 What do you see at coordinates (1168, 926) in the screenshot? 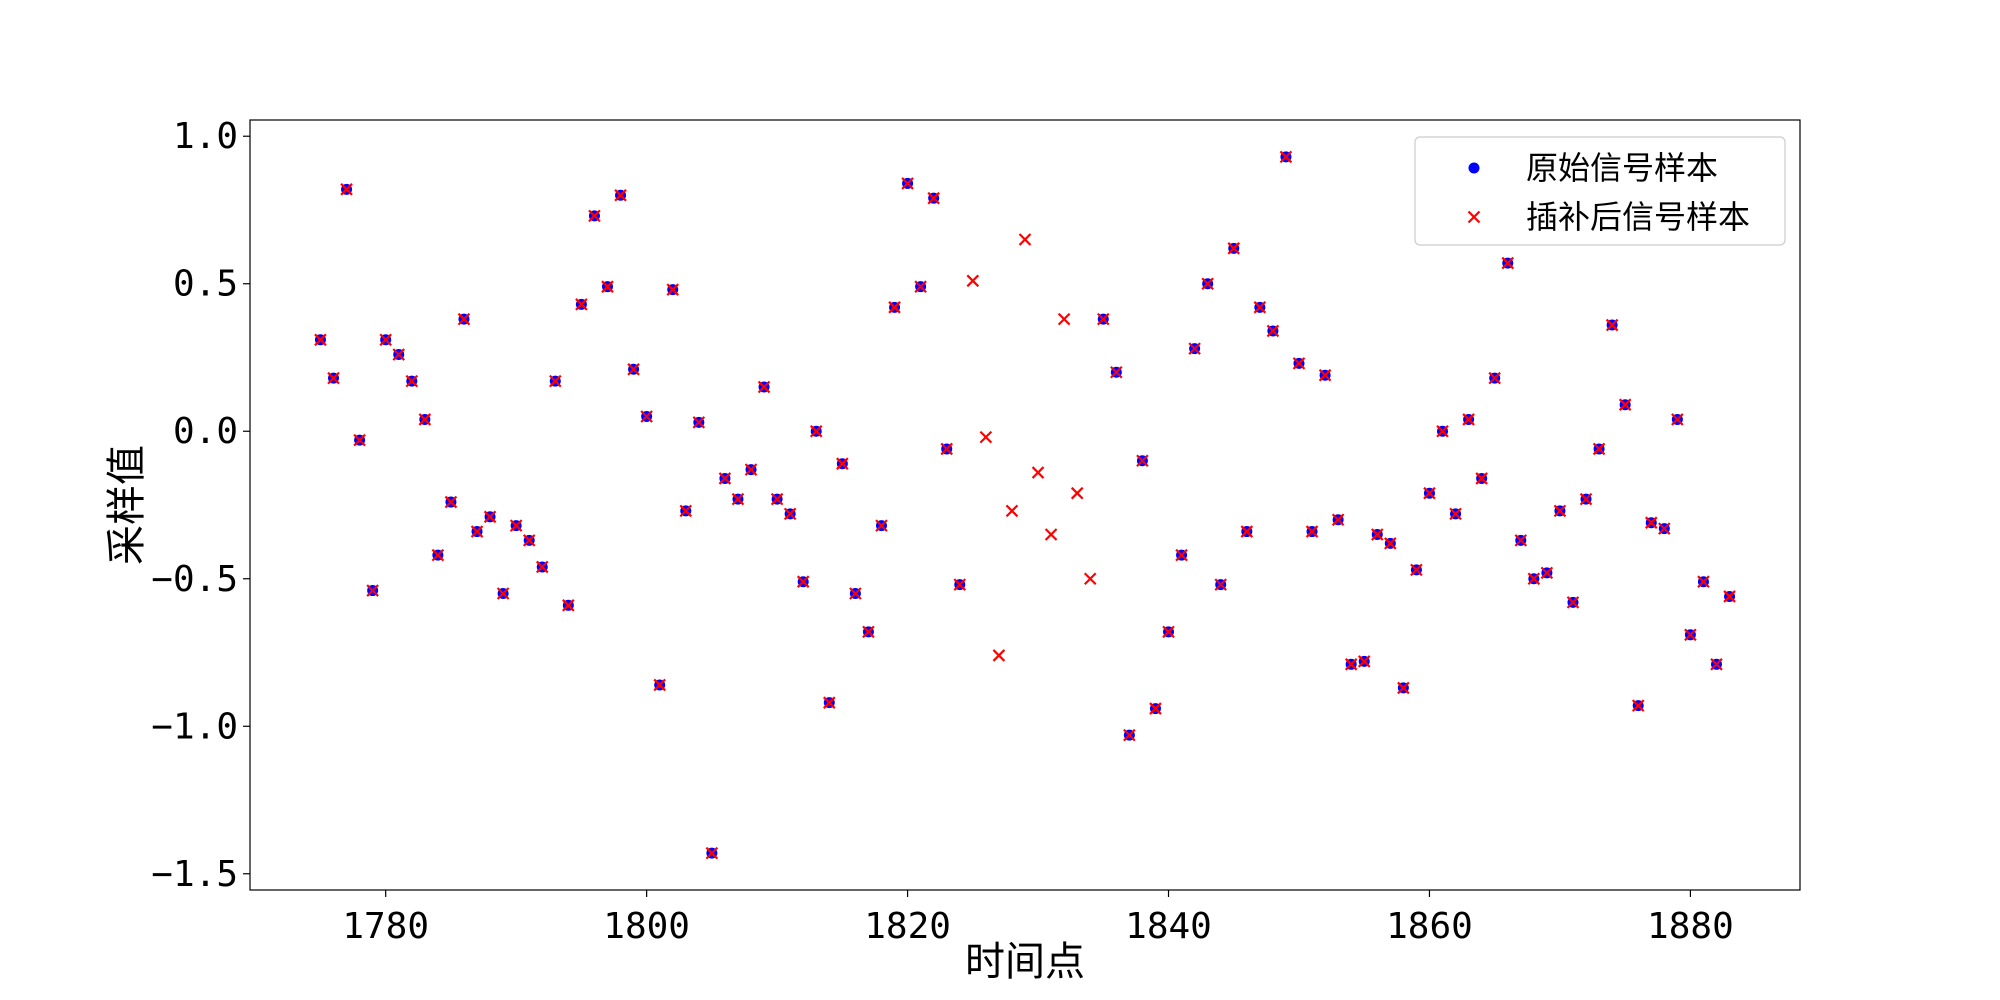
I see `x-tick-label: 1840` at bounding box center [1168, 926].